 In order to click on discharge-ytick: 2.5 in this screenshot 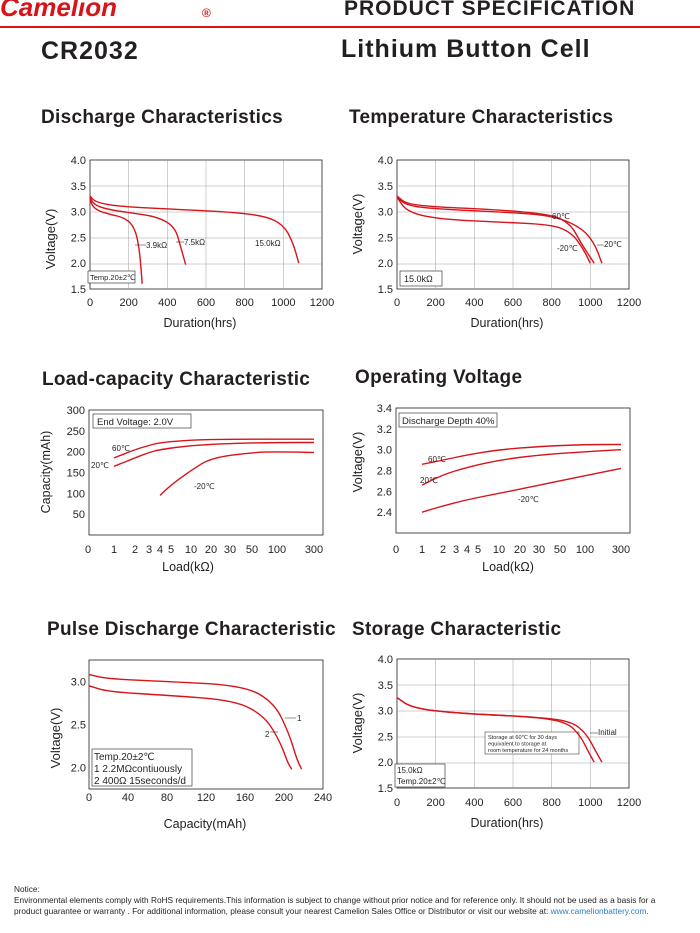, I will do `click(78, 238)`.